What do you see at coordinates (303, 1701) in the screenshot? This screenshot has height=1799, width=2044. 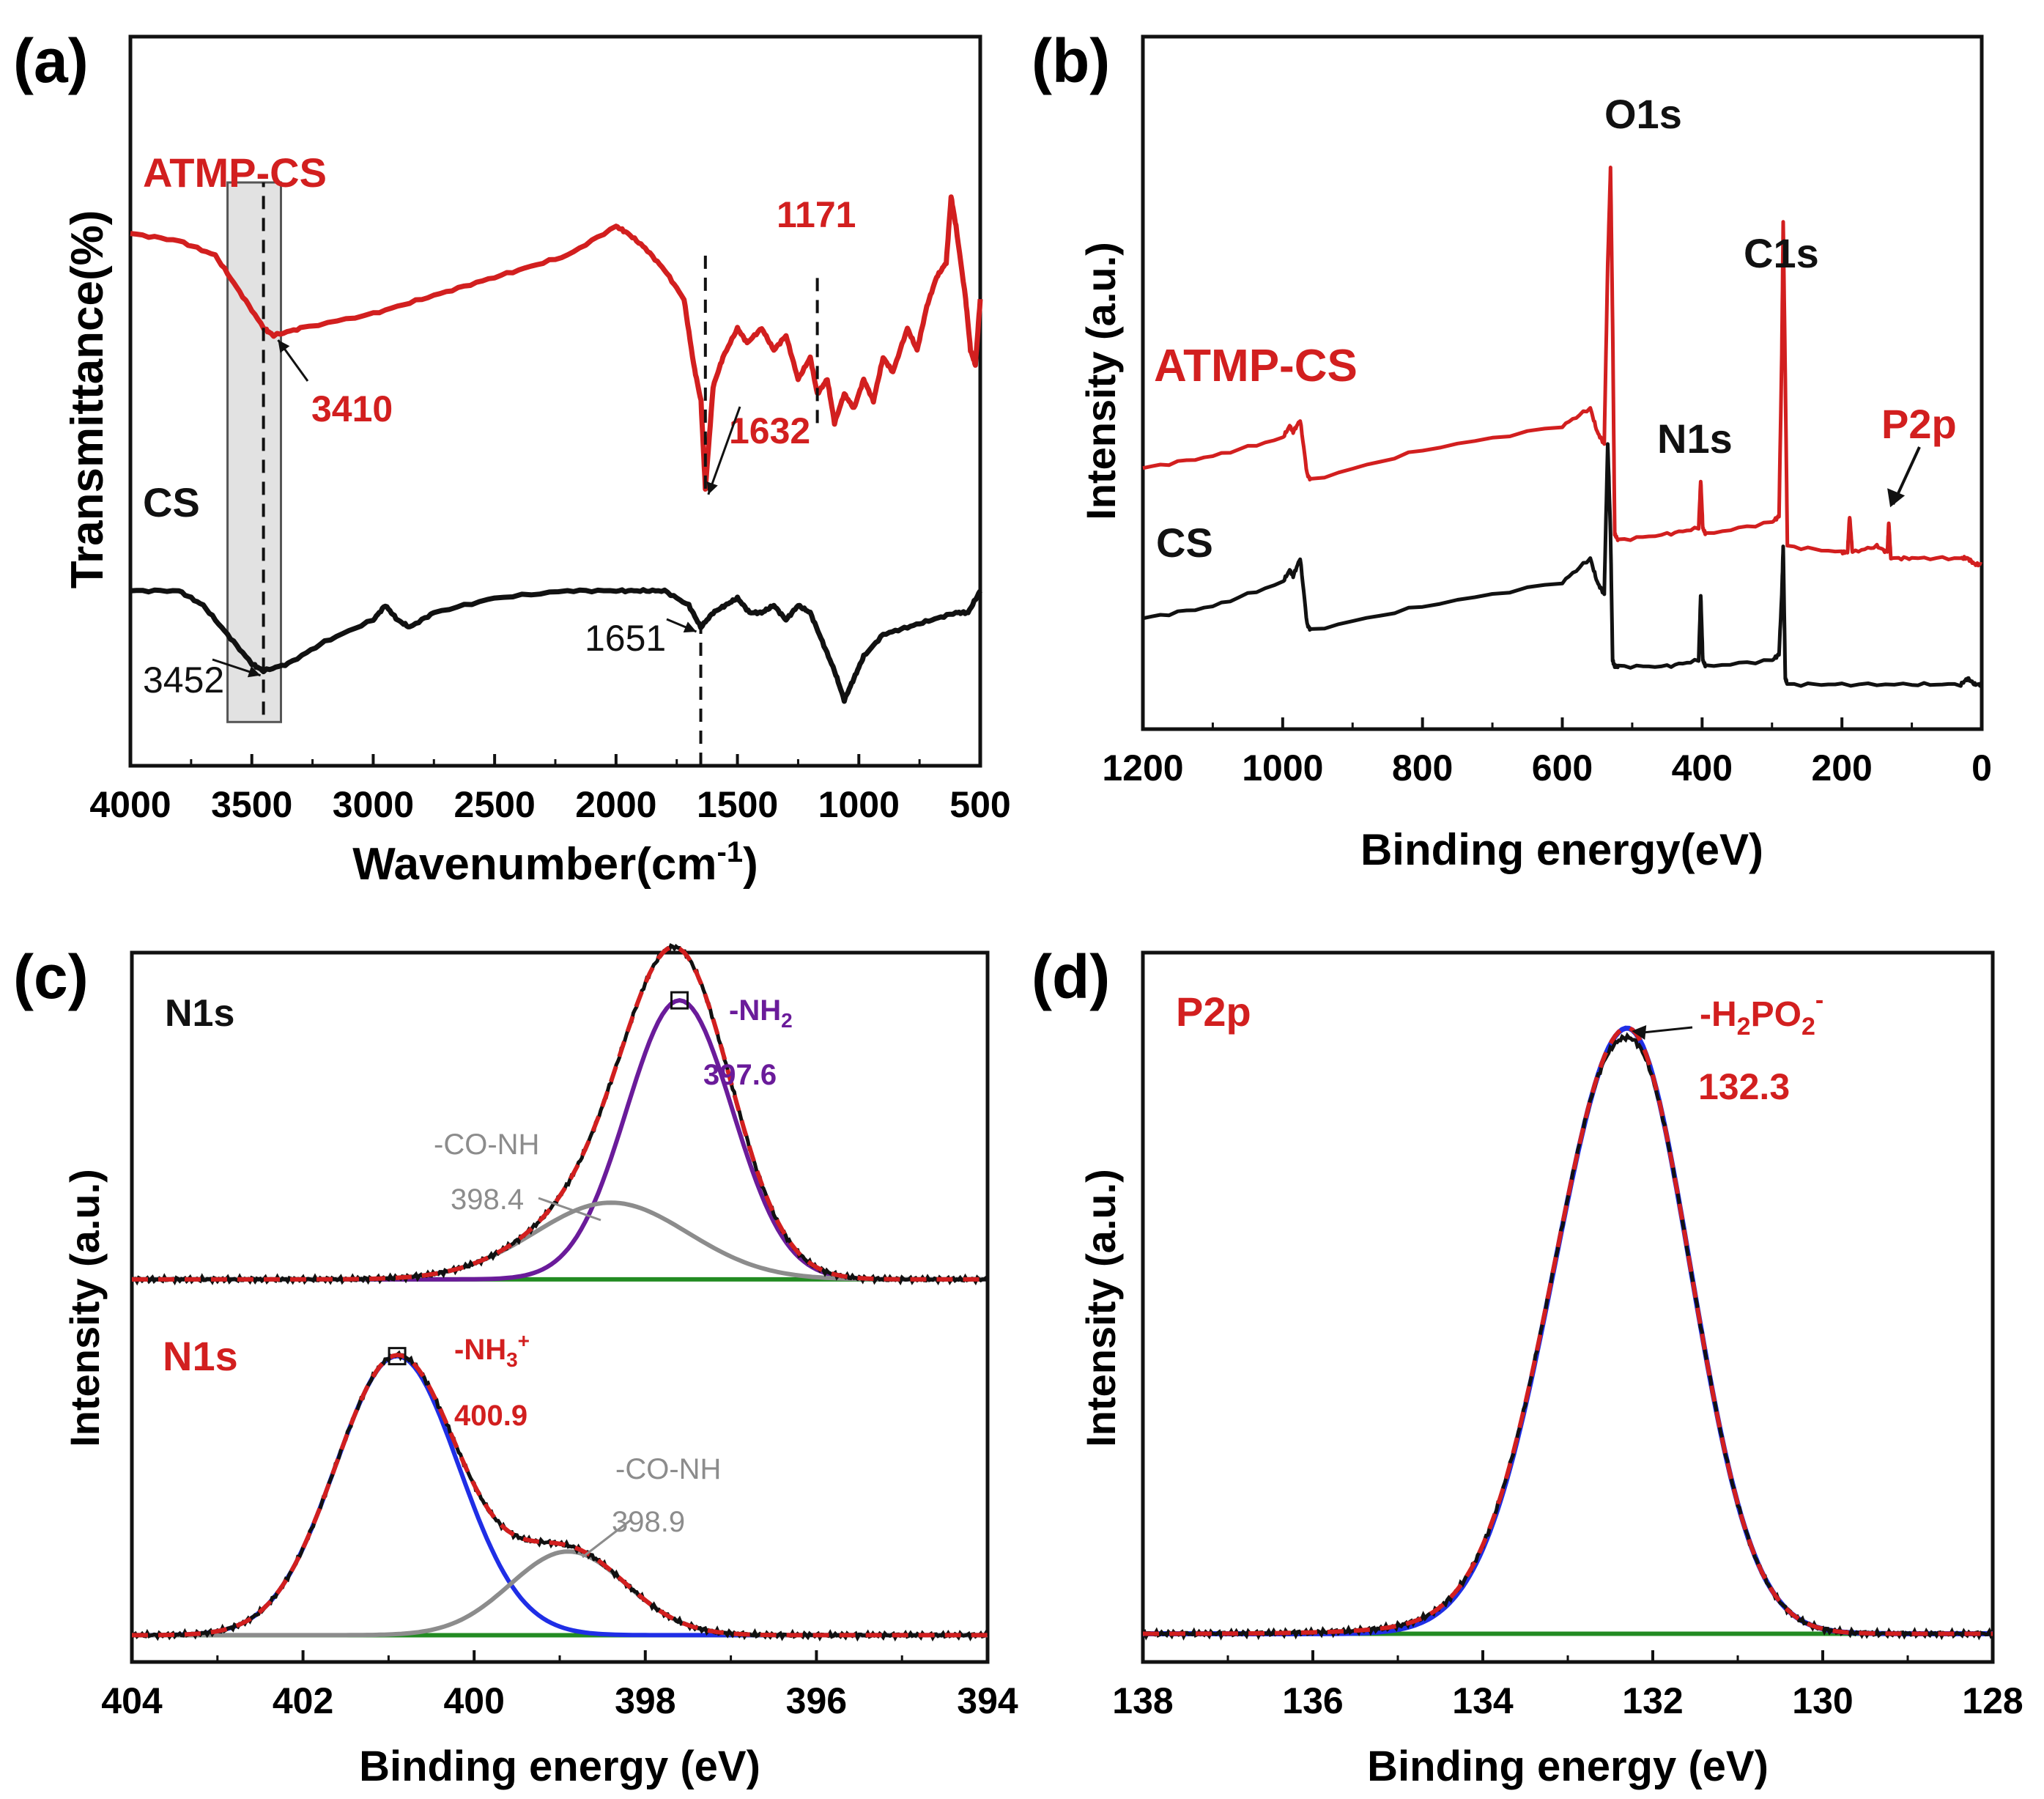 I see `x-tick-label-402: 402` at bounding box center [303, 1701].